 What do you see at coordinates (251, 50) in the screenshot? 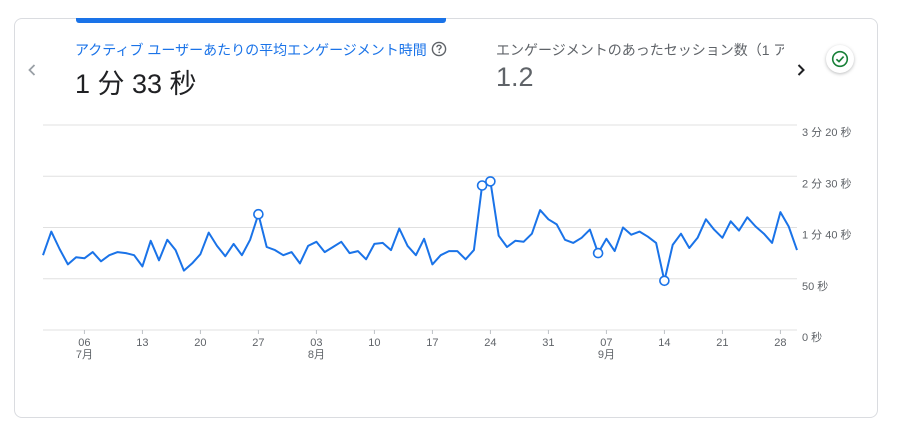
I see `metric-label-engagement-time: アクティブ ユーザーあたりの平均エンゲージメント時間` at bounding box center [251, 50].